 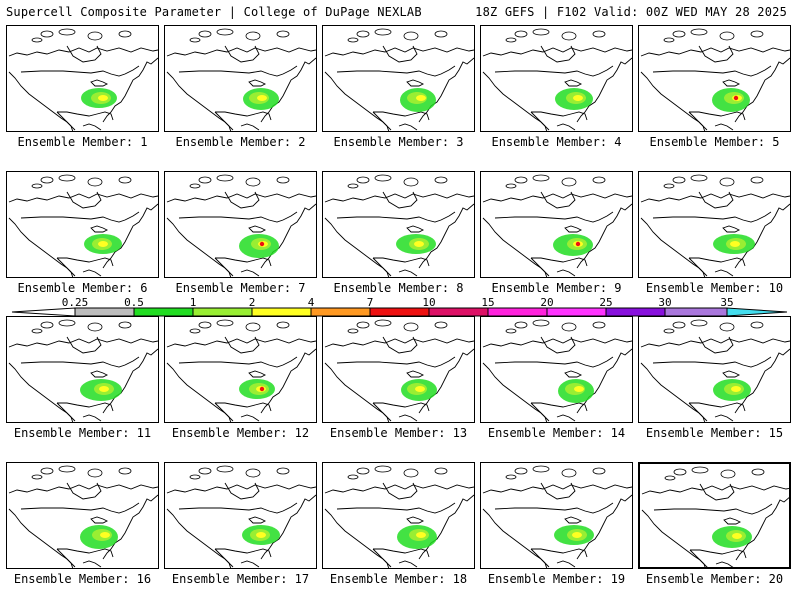 What do you see at coordinates (82, 142) in the screenshot?
I see `ensemble-member-label: Ensemble Member: 1` at bounding box center [82, 142].